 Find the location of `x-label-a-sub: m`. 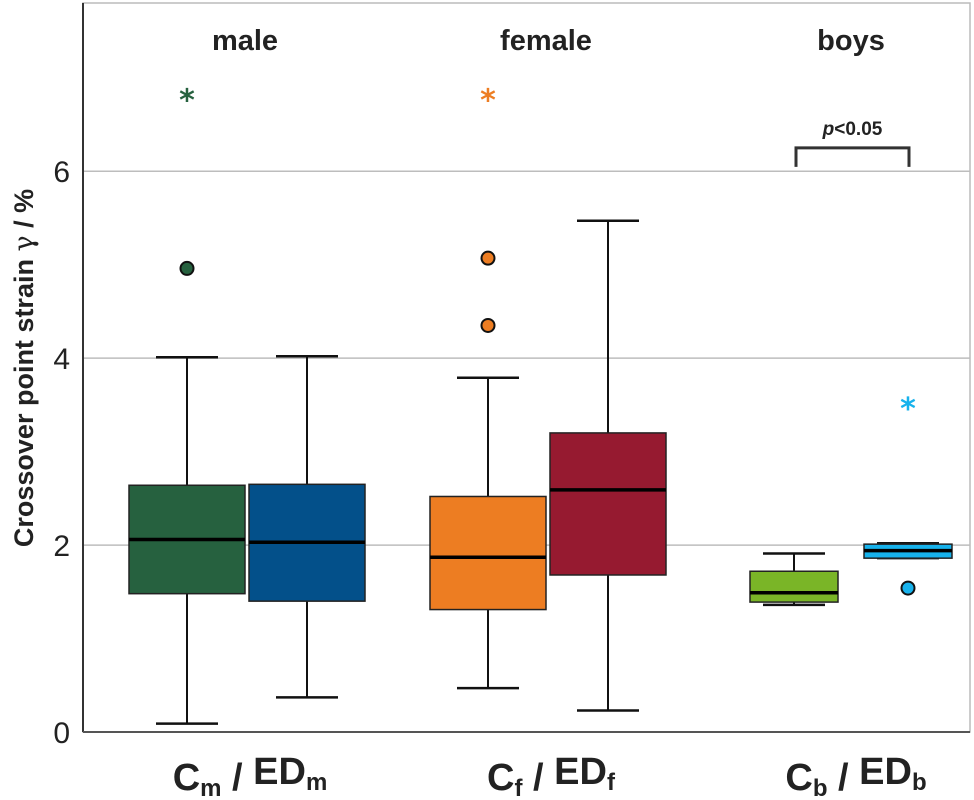

x-label-a-sub: m is located at coordinates (210, 787).